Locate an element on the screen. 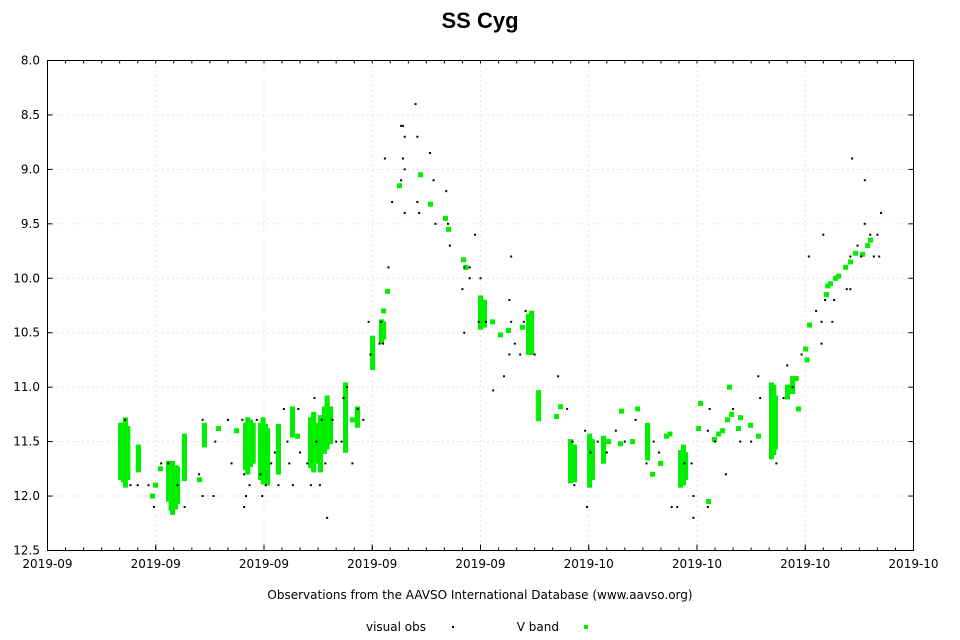  legend-marker-v-band is located at coordinates (586, 627).